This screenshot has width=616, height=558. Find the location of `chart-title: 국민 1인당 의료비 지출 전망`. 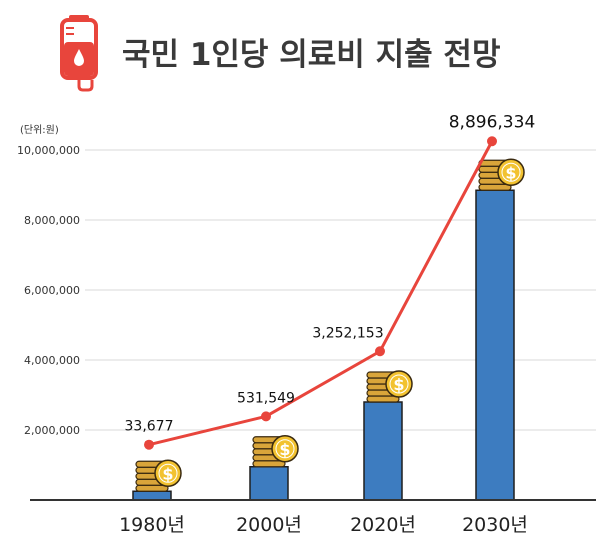

chart-title: 국민 1인당 의료비 지출 전망 is located at coordinates (311, 55).